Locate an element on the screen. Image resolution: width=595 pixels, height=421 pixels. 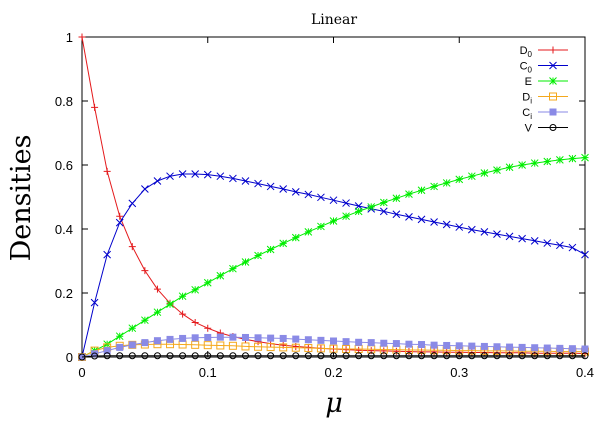
legend-label: Di is located at coordinates (527, 99).